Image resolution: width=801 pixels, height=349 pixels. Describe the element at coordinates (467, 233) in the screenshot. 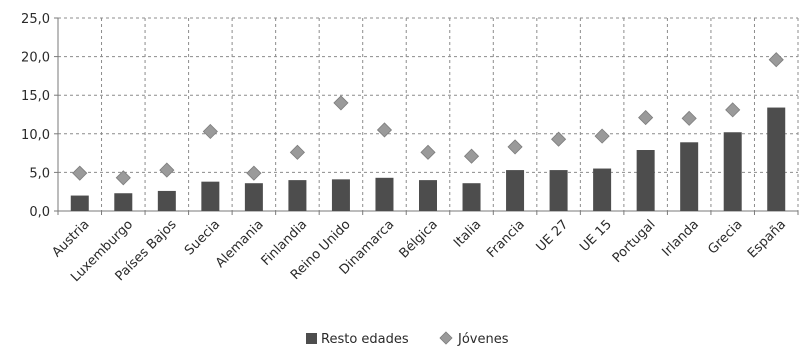

I see `x-category-label: Italia` at that location.